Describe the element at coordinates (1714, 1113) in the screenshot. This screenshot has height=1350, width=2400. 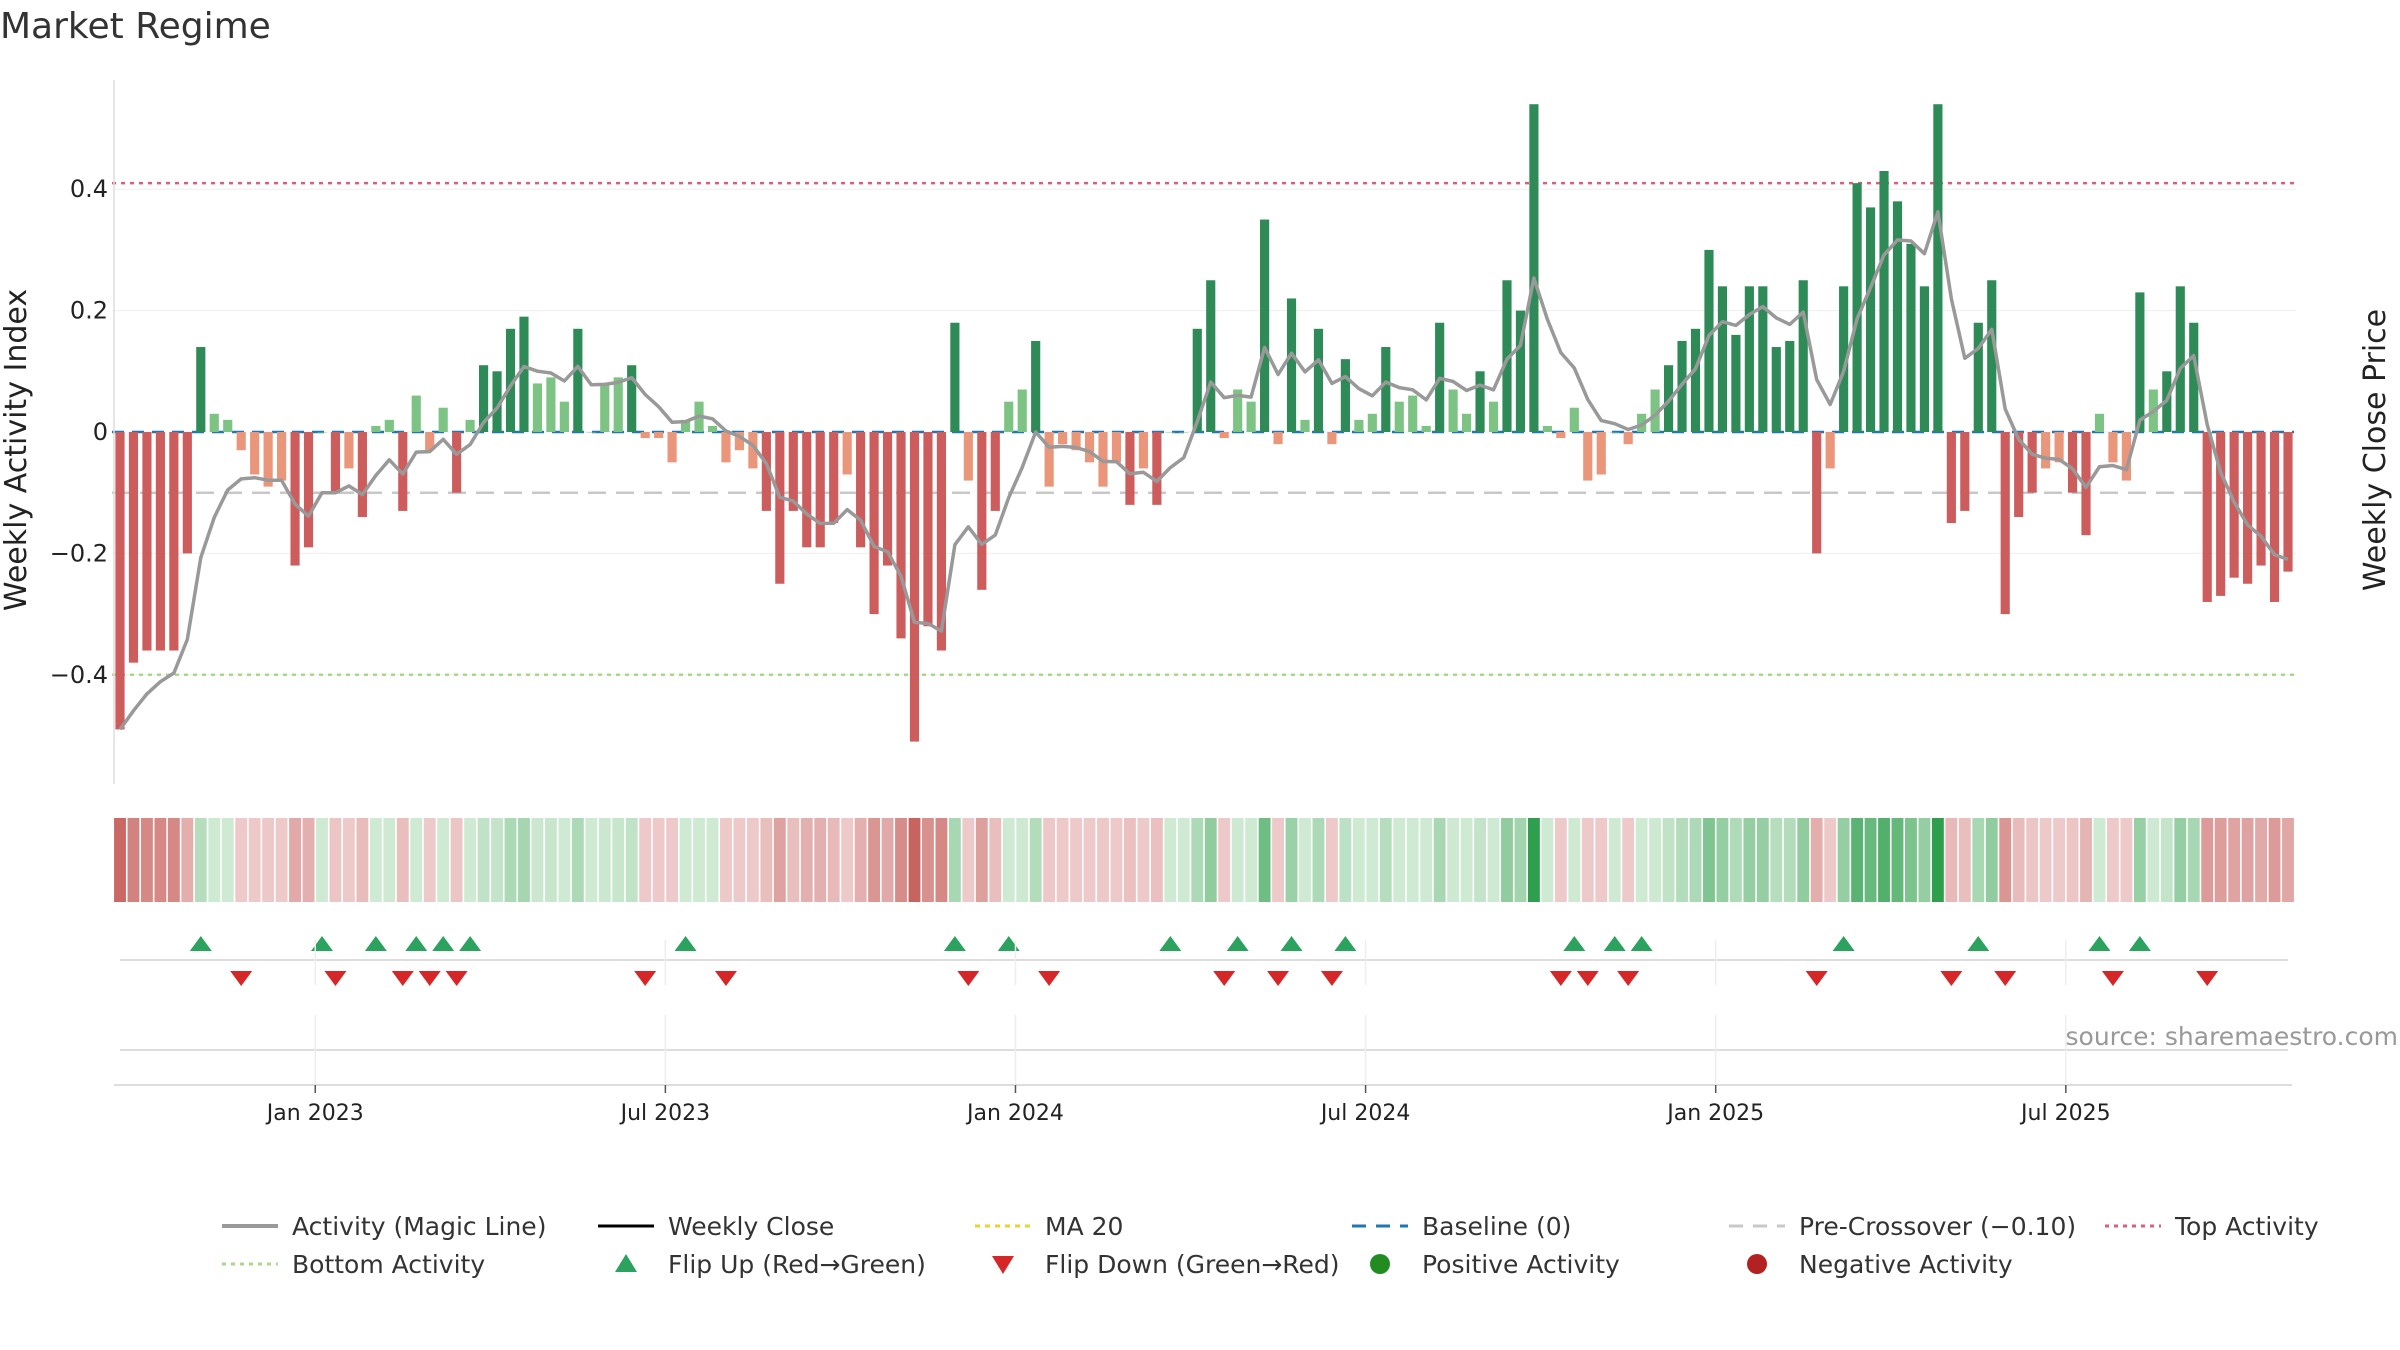
I see `x-tick-label: Jan 2025` at that location.